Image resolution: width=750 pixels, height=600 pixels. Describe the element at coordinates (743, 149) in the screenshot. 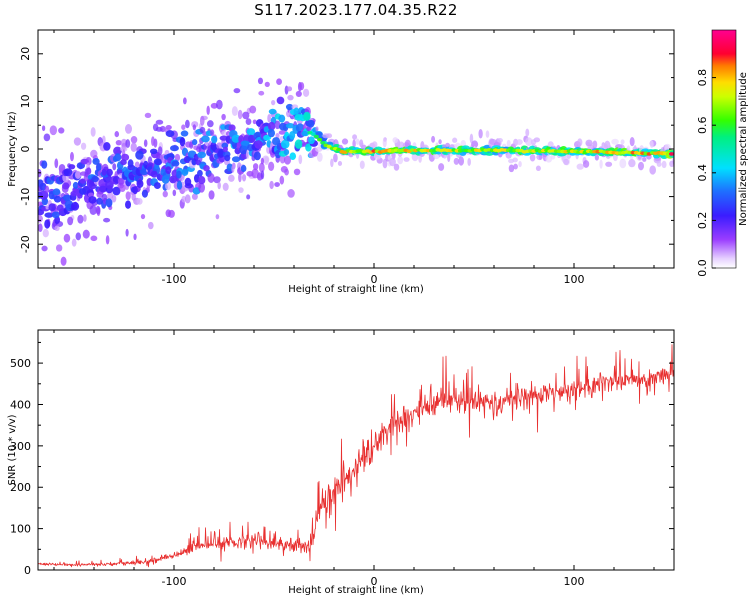

I see `colorbar-label: Normalized spectral amplitude` at that location.